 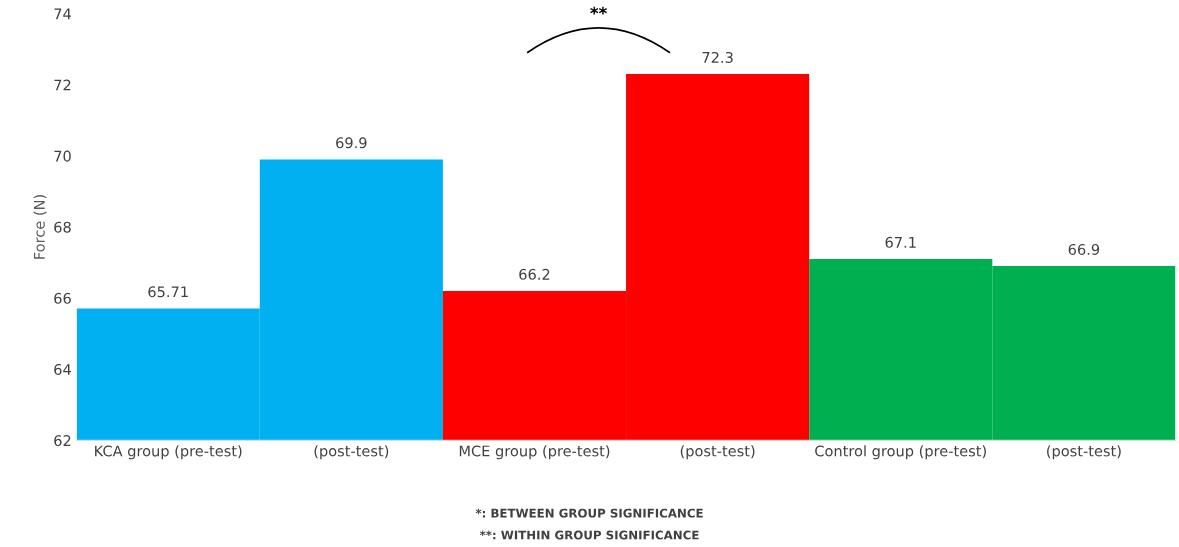 What do you see at coordinates (40, 227) in the screenshot?
I see `y-axis-title: Force (N)` at bounding box center [40, 227].